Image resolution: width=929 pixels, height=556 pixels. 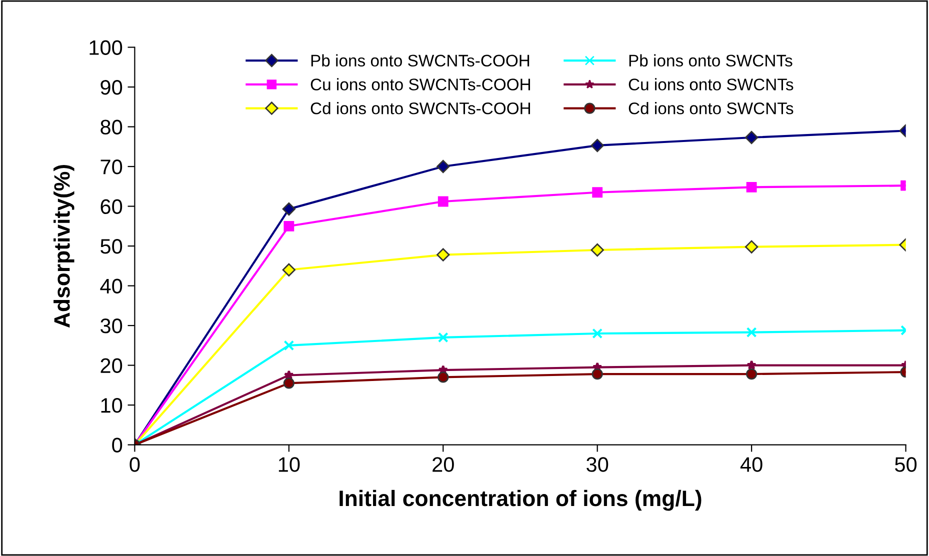 What do you see at coordinates (710, 60) in the screenshot?
I see `legend-label: Pb ions onto SWCNTs` at bounding box center [710, 60].